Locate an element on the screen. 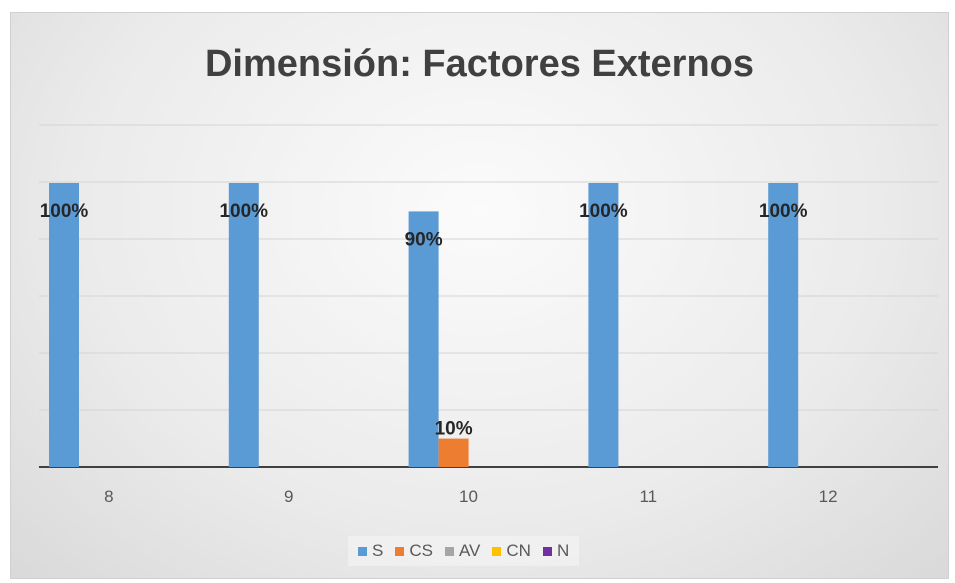 This screenshot has width=955, height=583. x-tick-label: 12 is located at coordinates (828, 496).